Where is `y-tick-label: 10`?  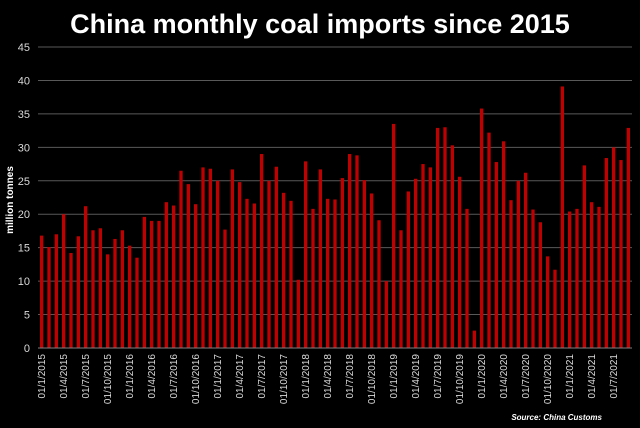
y-tick-label: 10 is located at coordinates (24, 282).